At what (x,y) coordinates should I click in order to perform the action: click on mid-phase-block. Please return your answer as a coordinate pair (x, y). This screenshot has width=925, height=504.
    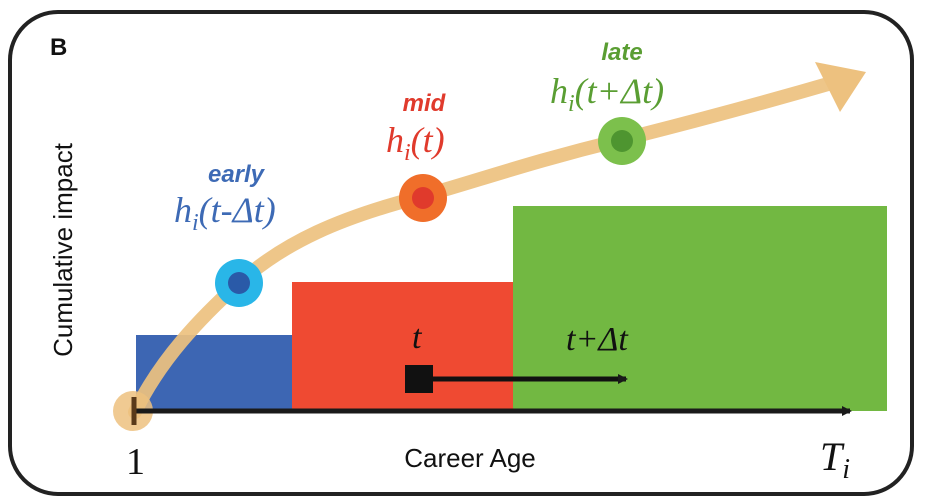
    Looking at the image, I should click on (403, 346).